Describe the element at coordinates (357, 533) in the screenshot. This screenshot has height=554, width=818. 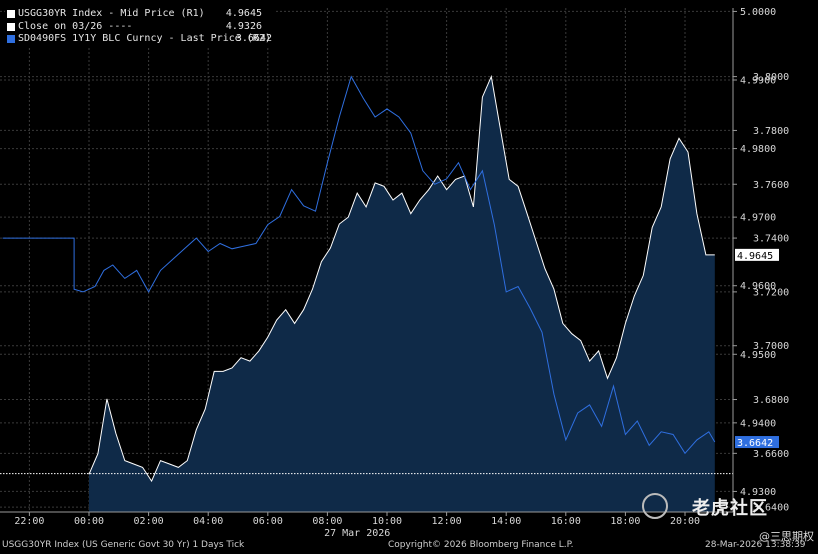
I see `x-date-label: 27 Mar 2026` at that location.